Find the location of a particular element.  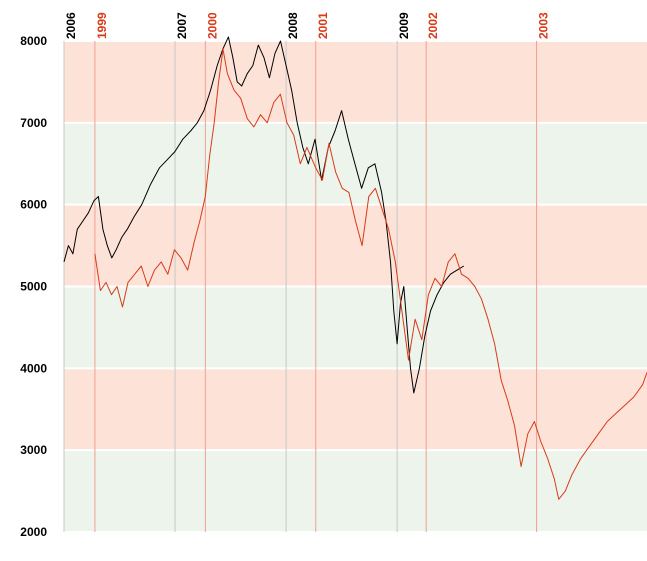

y-tick-label: 6000 is located at coordinates (33, 205).